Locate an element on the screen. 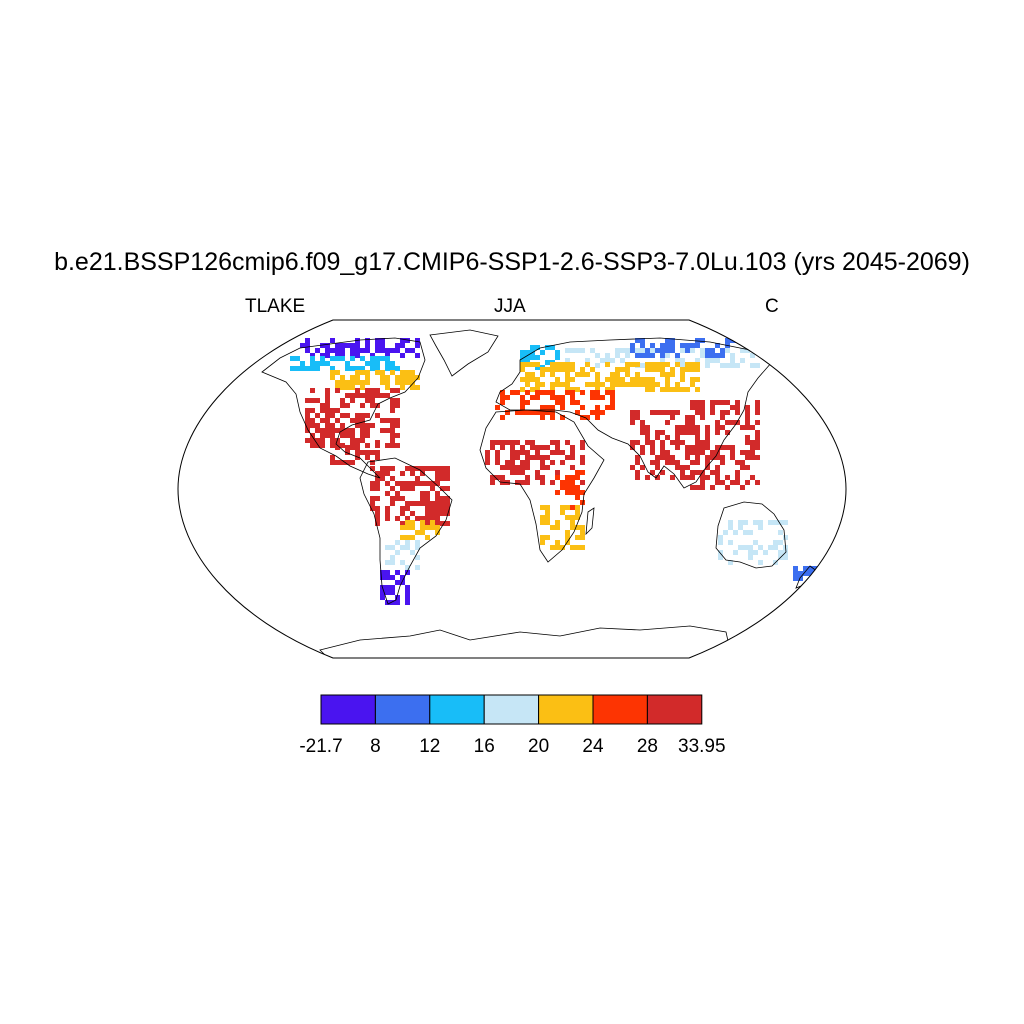 The height and width of the screenshot is (1024, 1024). greenland-coast is located at coordinates (464, 353).